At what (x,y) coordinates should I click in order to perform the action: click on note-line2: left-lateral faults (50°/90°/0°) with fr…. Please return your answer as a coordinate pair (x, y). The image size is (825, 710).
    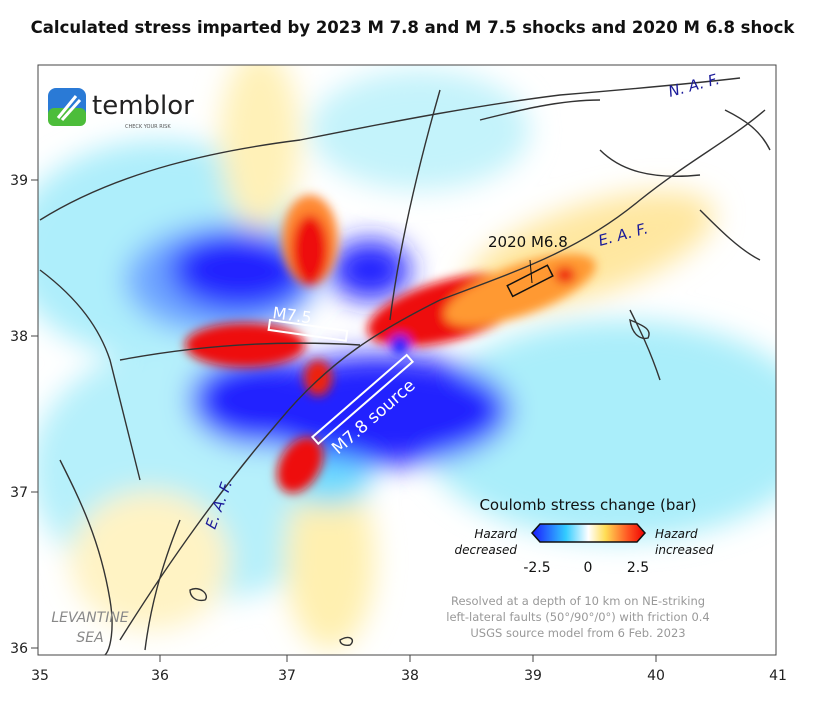
    Looking at the image, I should click on (578, 617).